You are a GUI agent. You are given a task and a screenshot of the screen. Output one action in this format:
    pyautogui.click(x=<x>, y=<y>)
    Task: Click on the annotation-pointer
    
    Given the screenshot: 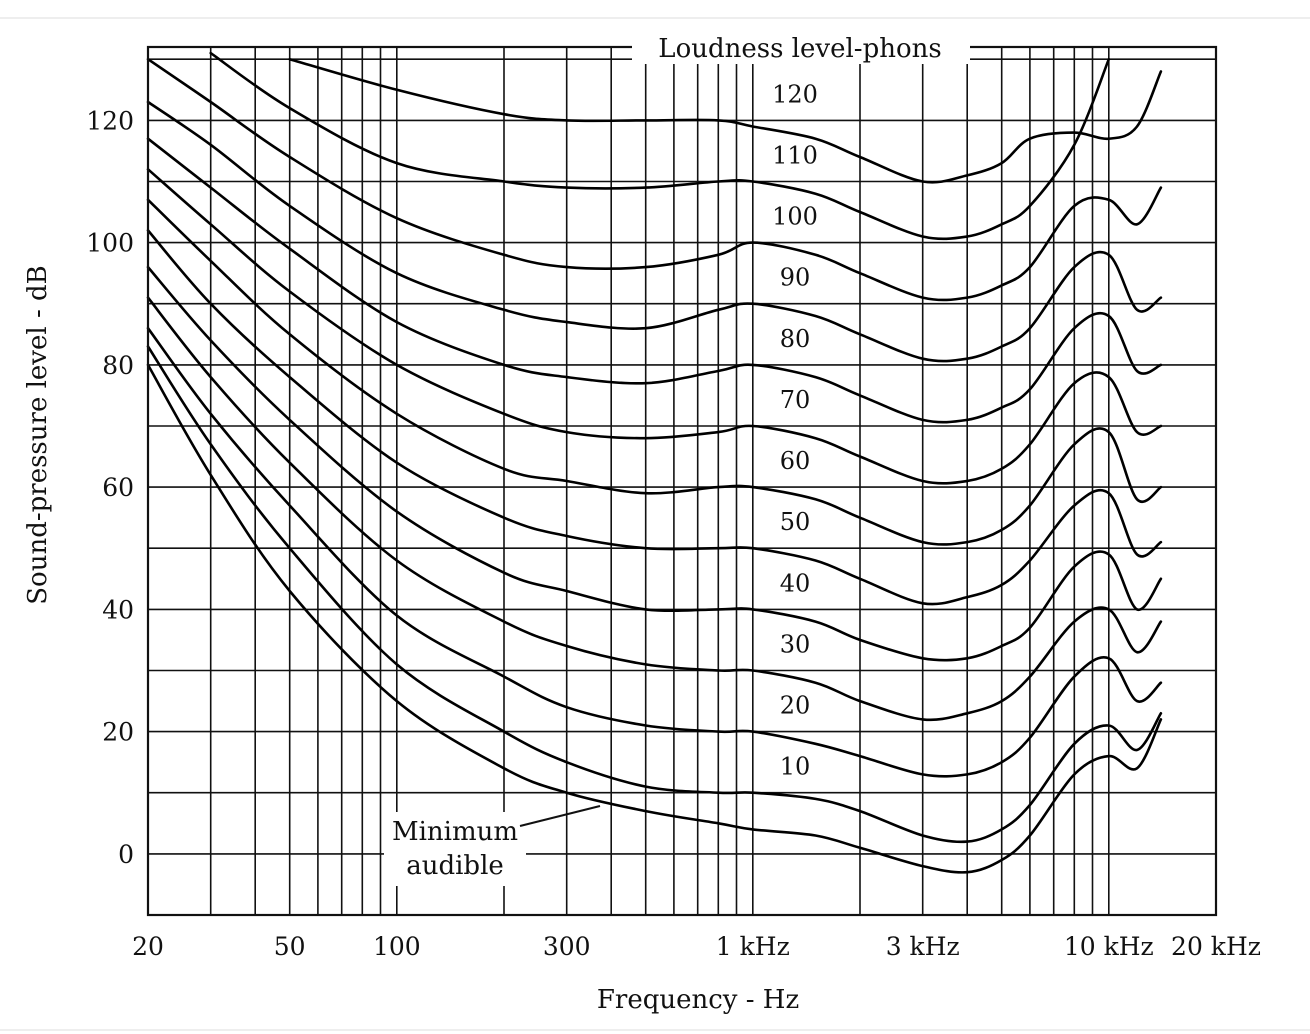 What is the action you would take?
    pyautogui.click(x=560, y=816)
    